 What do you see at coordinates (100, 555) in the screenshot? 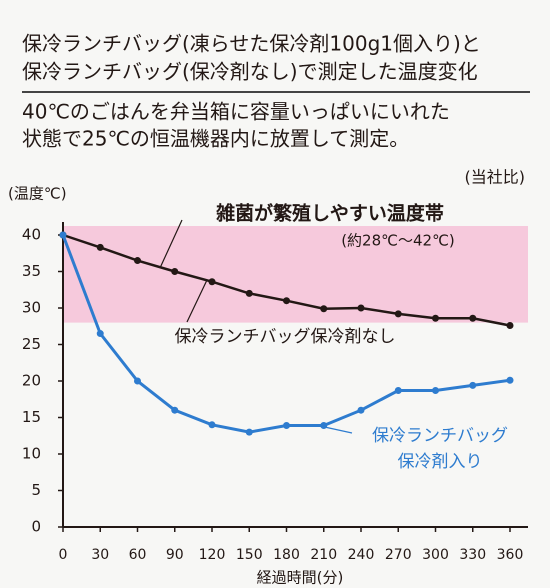
I see `x-tick-label: 30` at bounding box center [100, 555].